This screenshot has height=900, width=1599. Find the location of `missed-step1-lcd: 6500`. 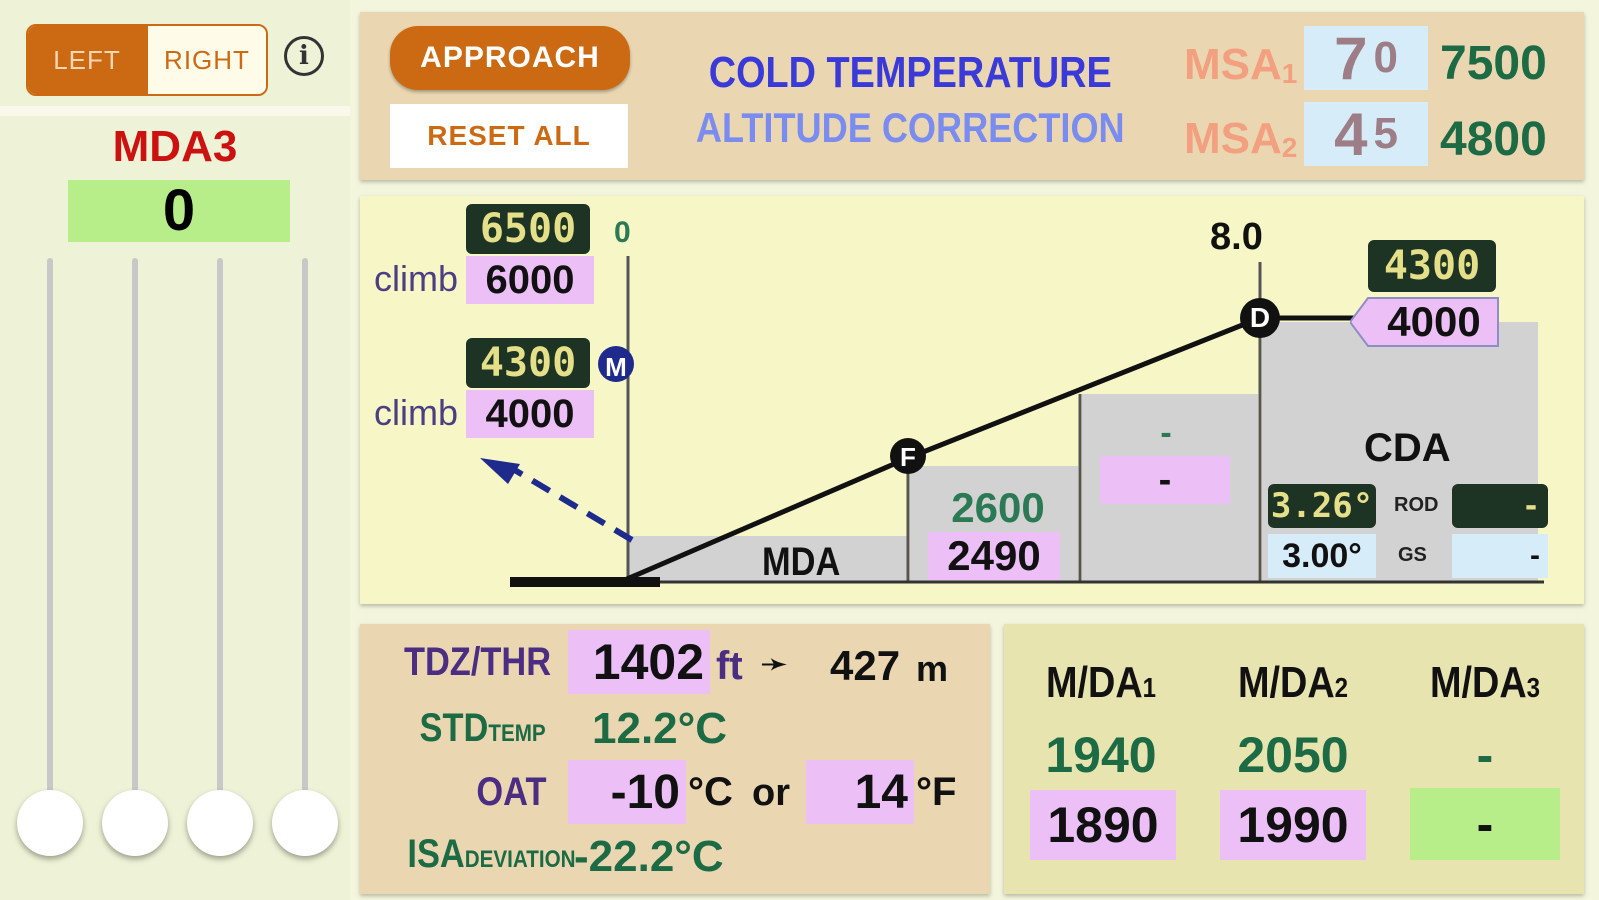

missed-step1-lcd: 6500 is located at coordinates (528, 229).